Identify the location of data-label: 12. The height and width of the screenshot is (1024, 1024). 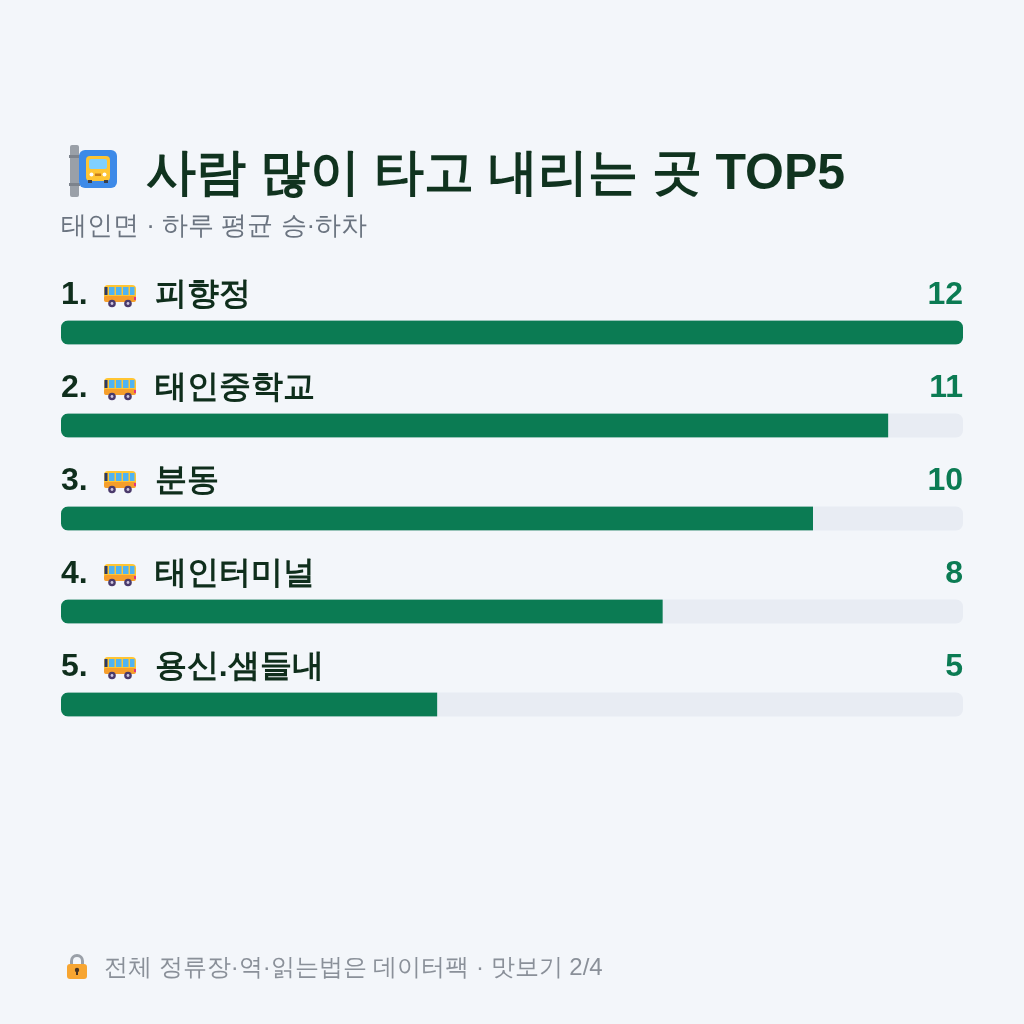
(945, 293).